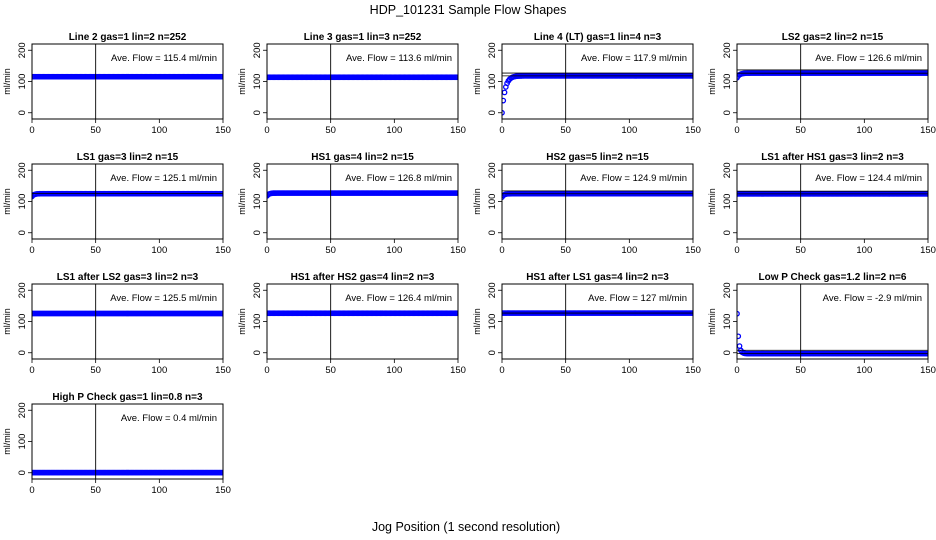 The image size is (936, 540). Describe the element at coordinates (833, 37) in the screenshot. I see `panel-title: LS2 gas=2 lin=2 n=15` at that location.